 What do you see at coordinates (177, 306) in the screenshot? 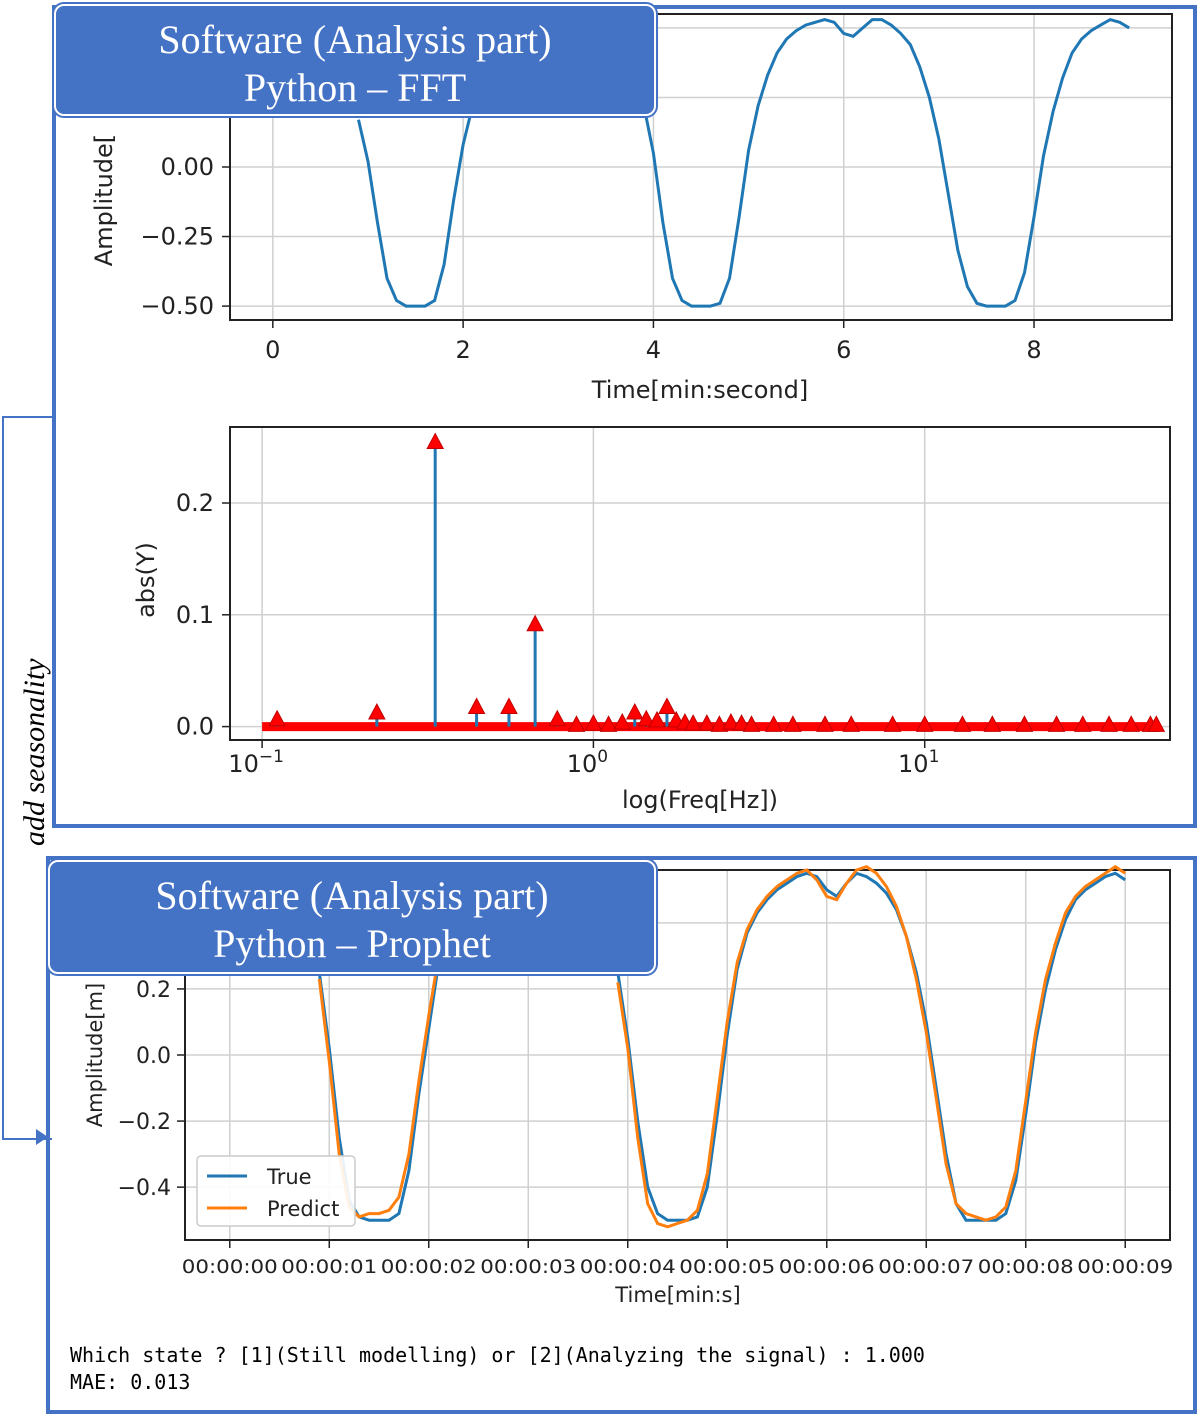
I see `y-tick-label: −0.50` at bounding box center [177, 306].